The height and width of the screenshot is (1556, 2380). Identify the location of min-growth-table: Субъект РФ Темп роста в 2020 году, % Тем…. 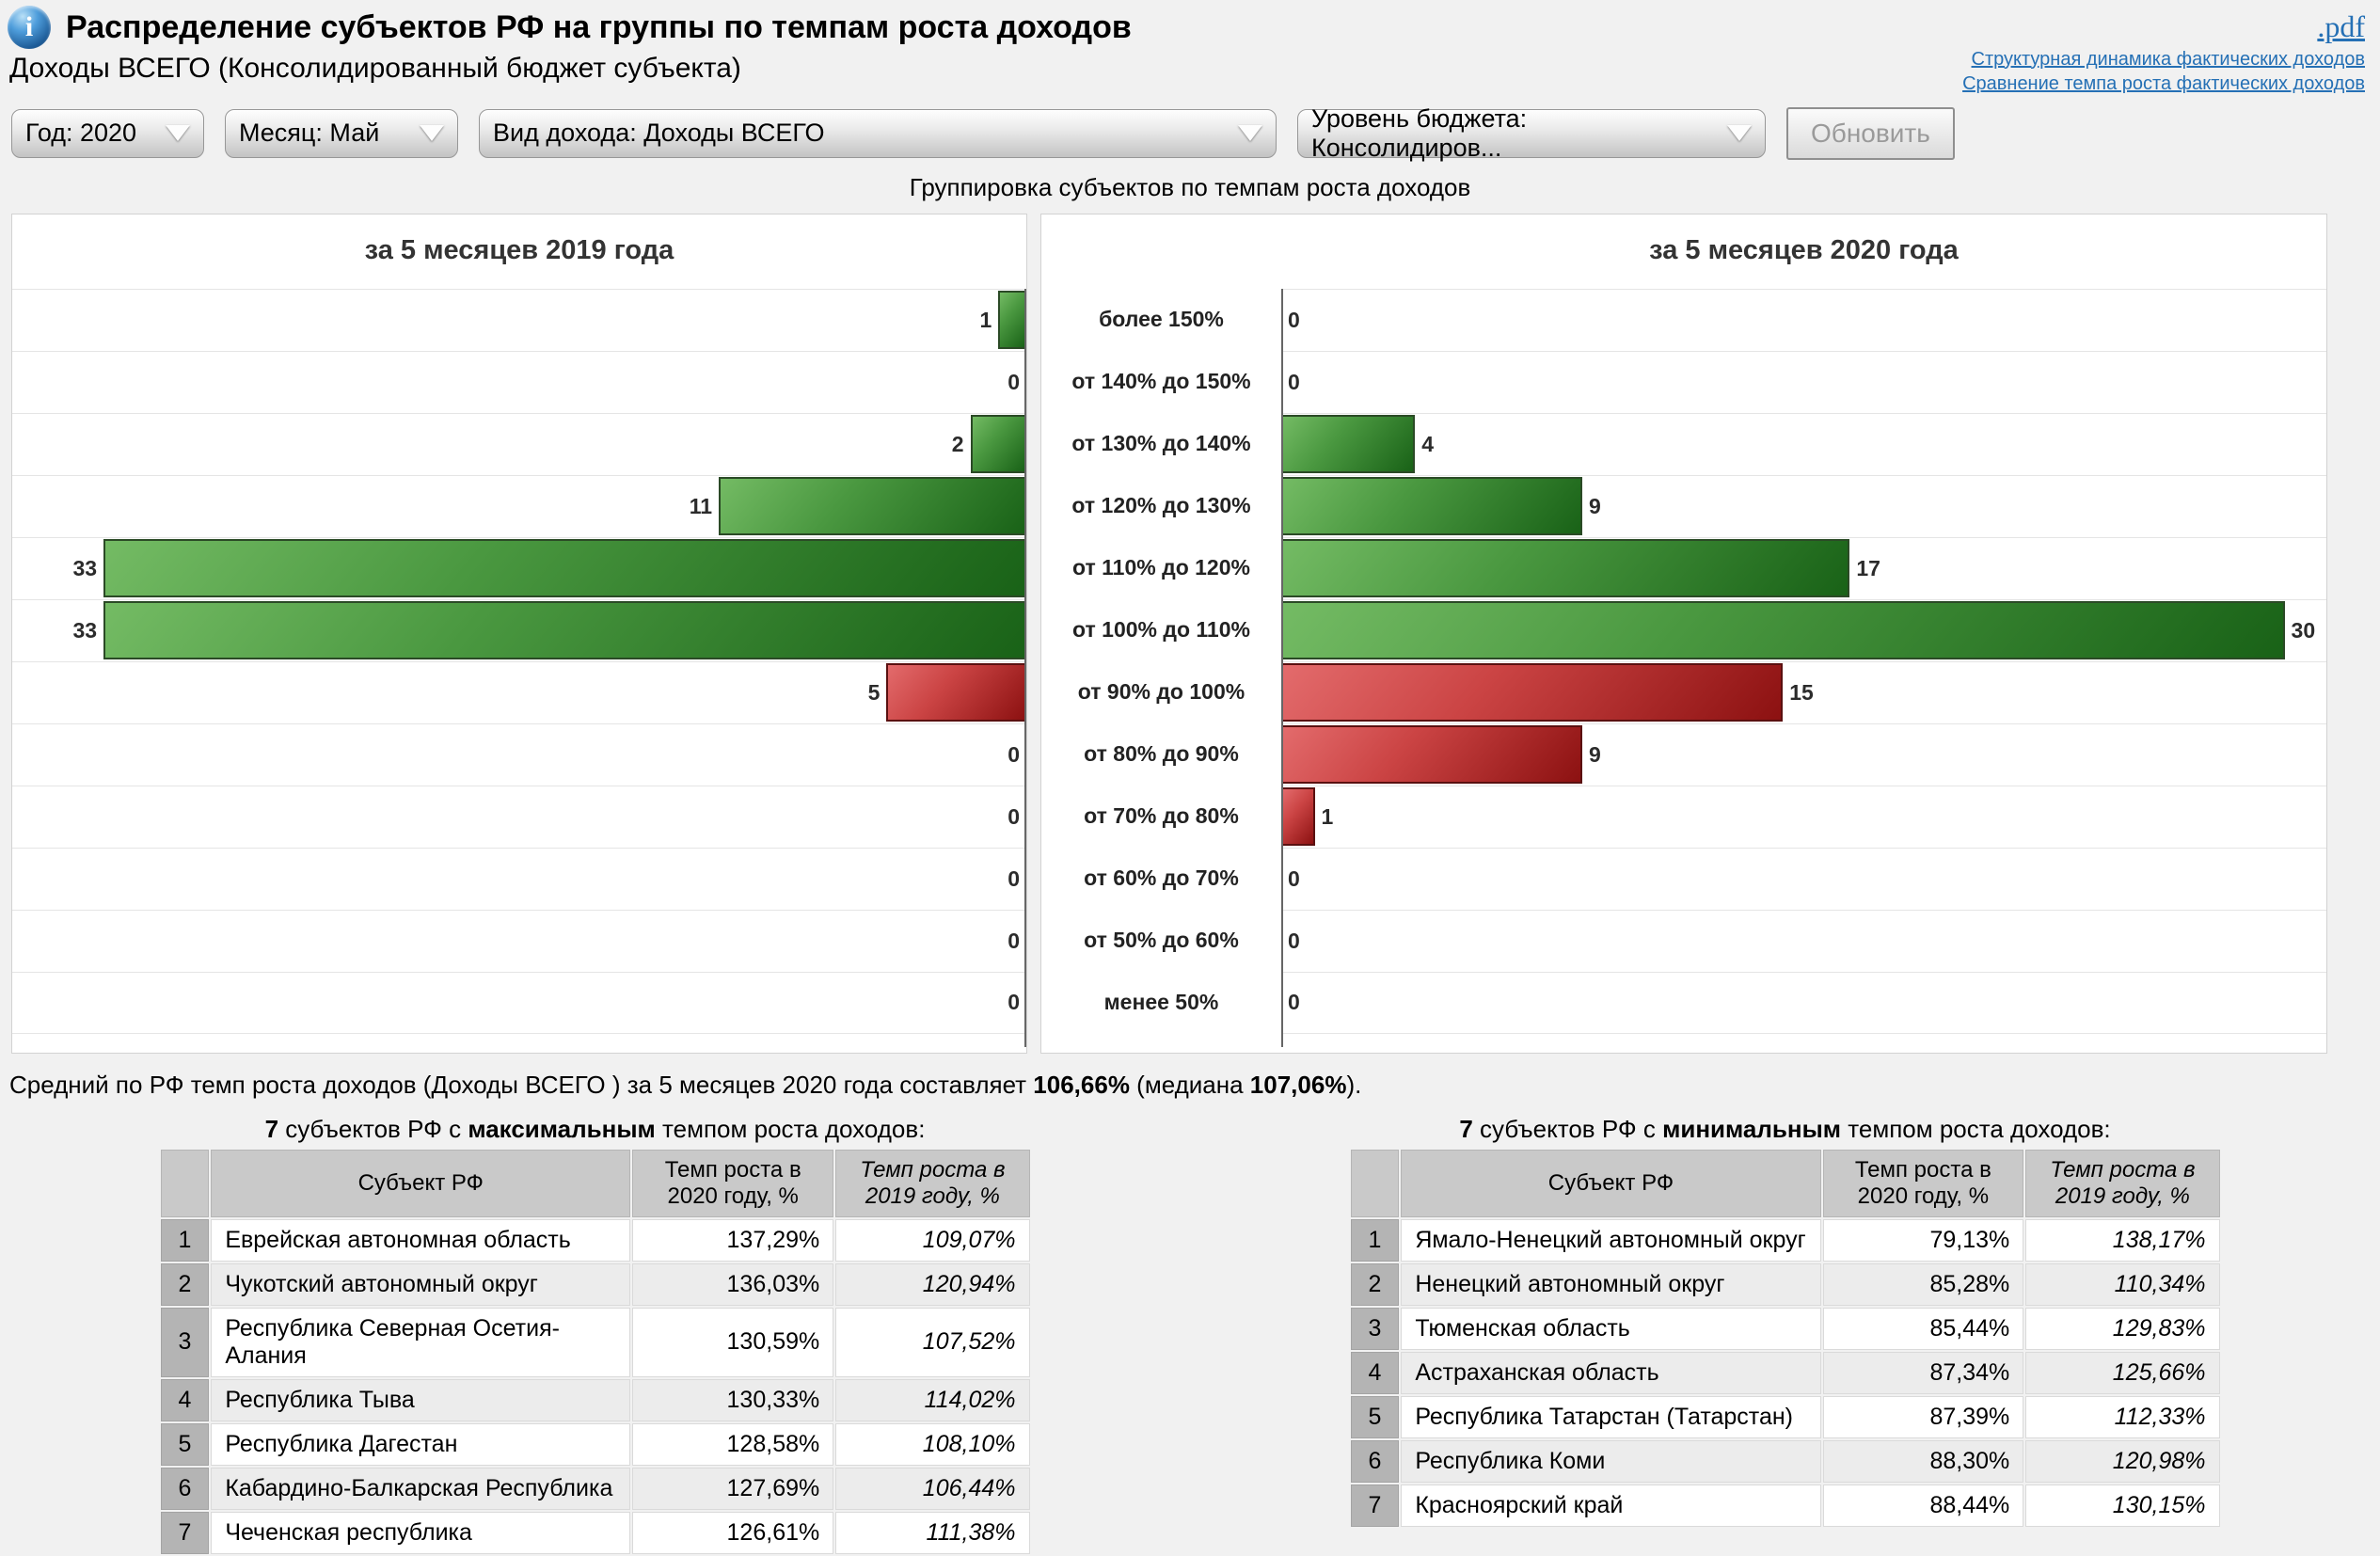
(1785, 1338).